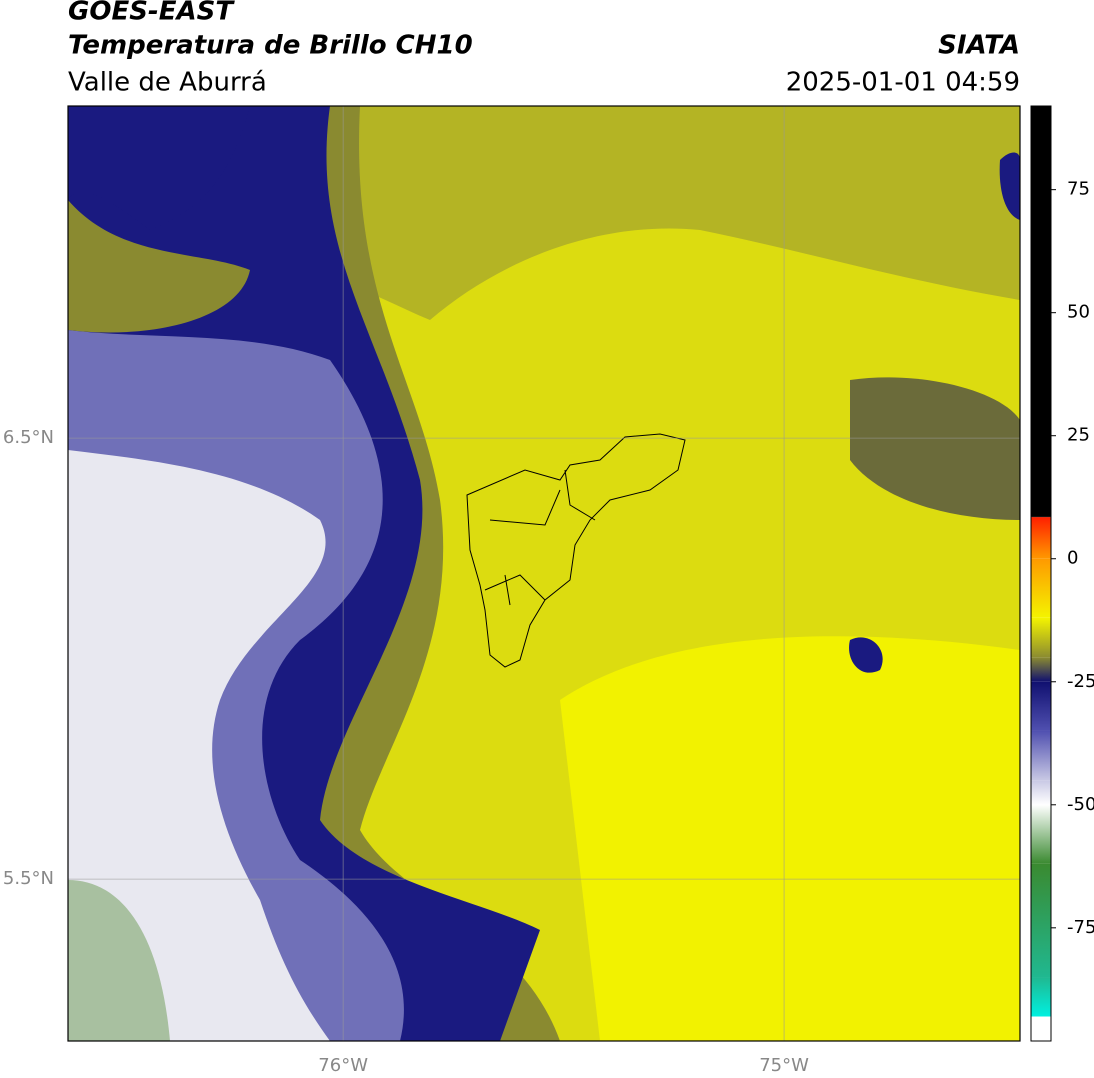 Image resolution: width=1094 pixels, height=1078 pixels. What do you see at coordinates (1080, 927) in the screenshot?
I see `colorbar-tick-label: -75` at bounding box center [1080, 927].